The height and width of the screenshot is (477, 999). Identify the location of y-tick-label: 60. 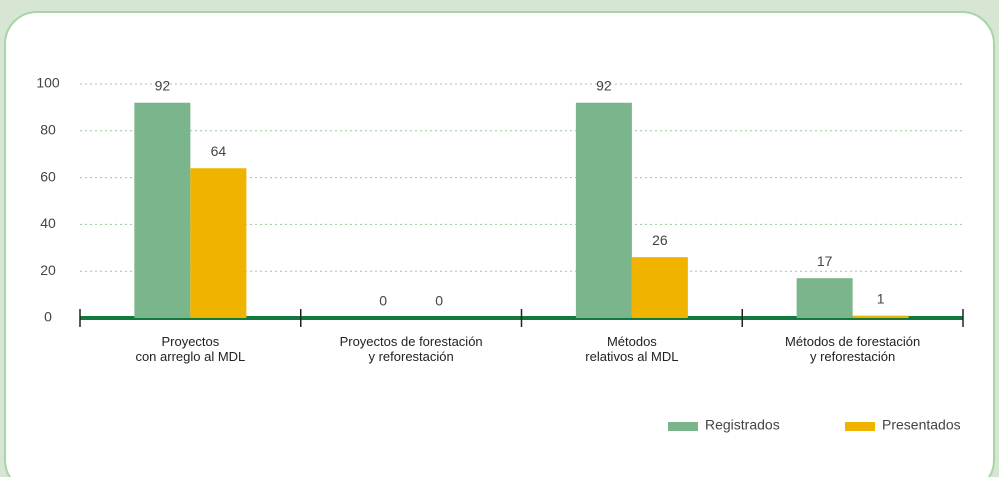
(48, 176).